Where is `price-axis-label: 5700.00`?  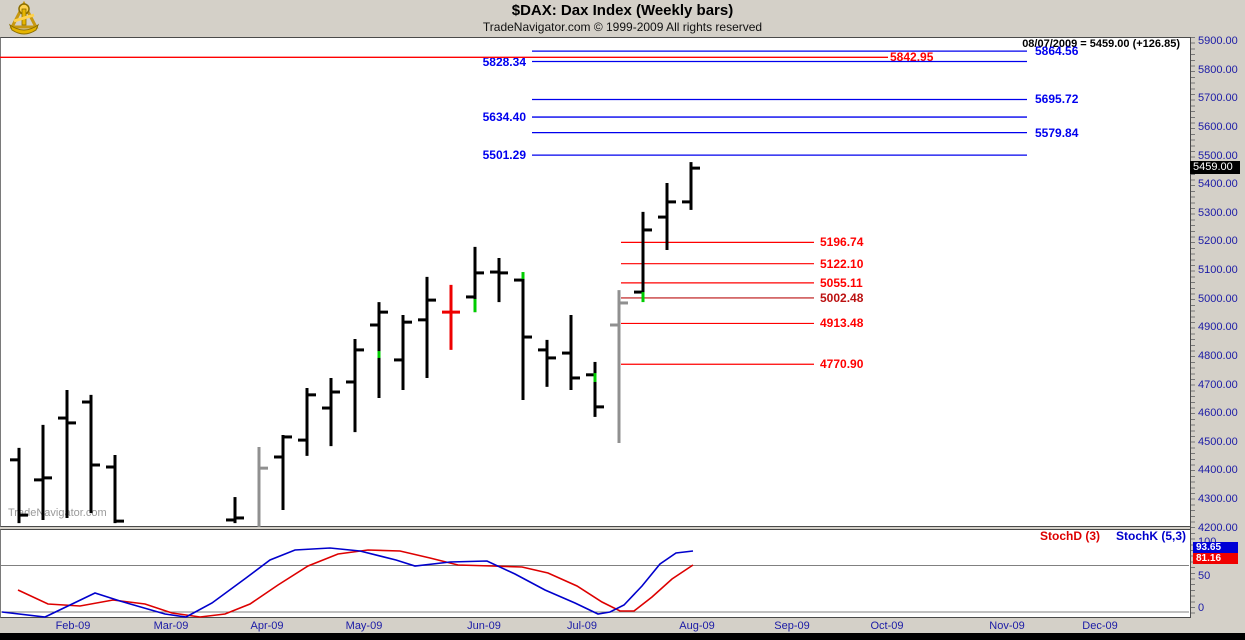 price-axis-label: 5700.00 is located at coordinates (1218, 98).